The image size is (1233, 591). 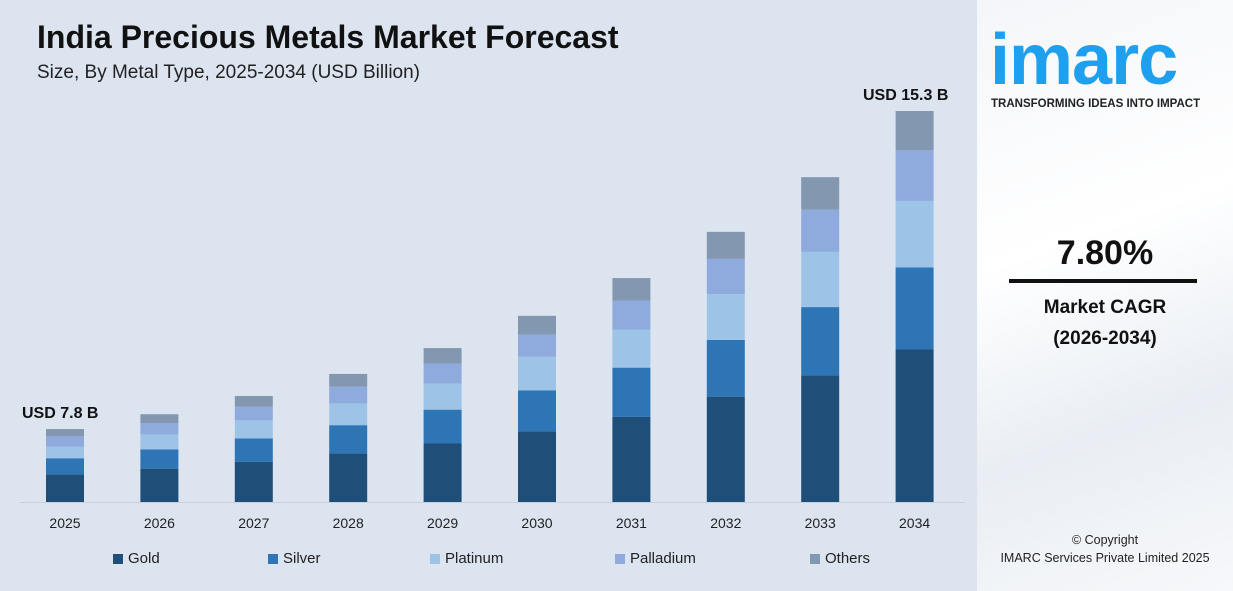 What do you see at coordinates (159, 459) in the screenshot?
I see `bar-segment-silver-2026` at bounding box center [159, 459].